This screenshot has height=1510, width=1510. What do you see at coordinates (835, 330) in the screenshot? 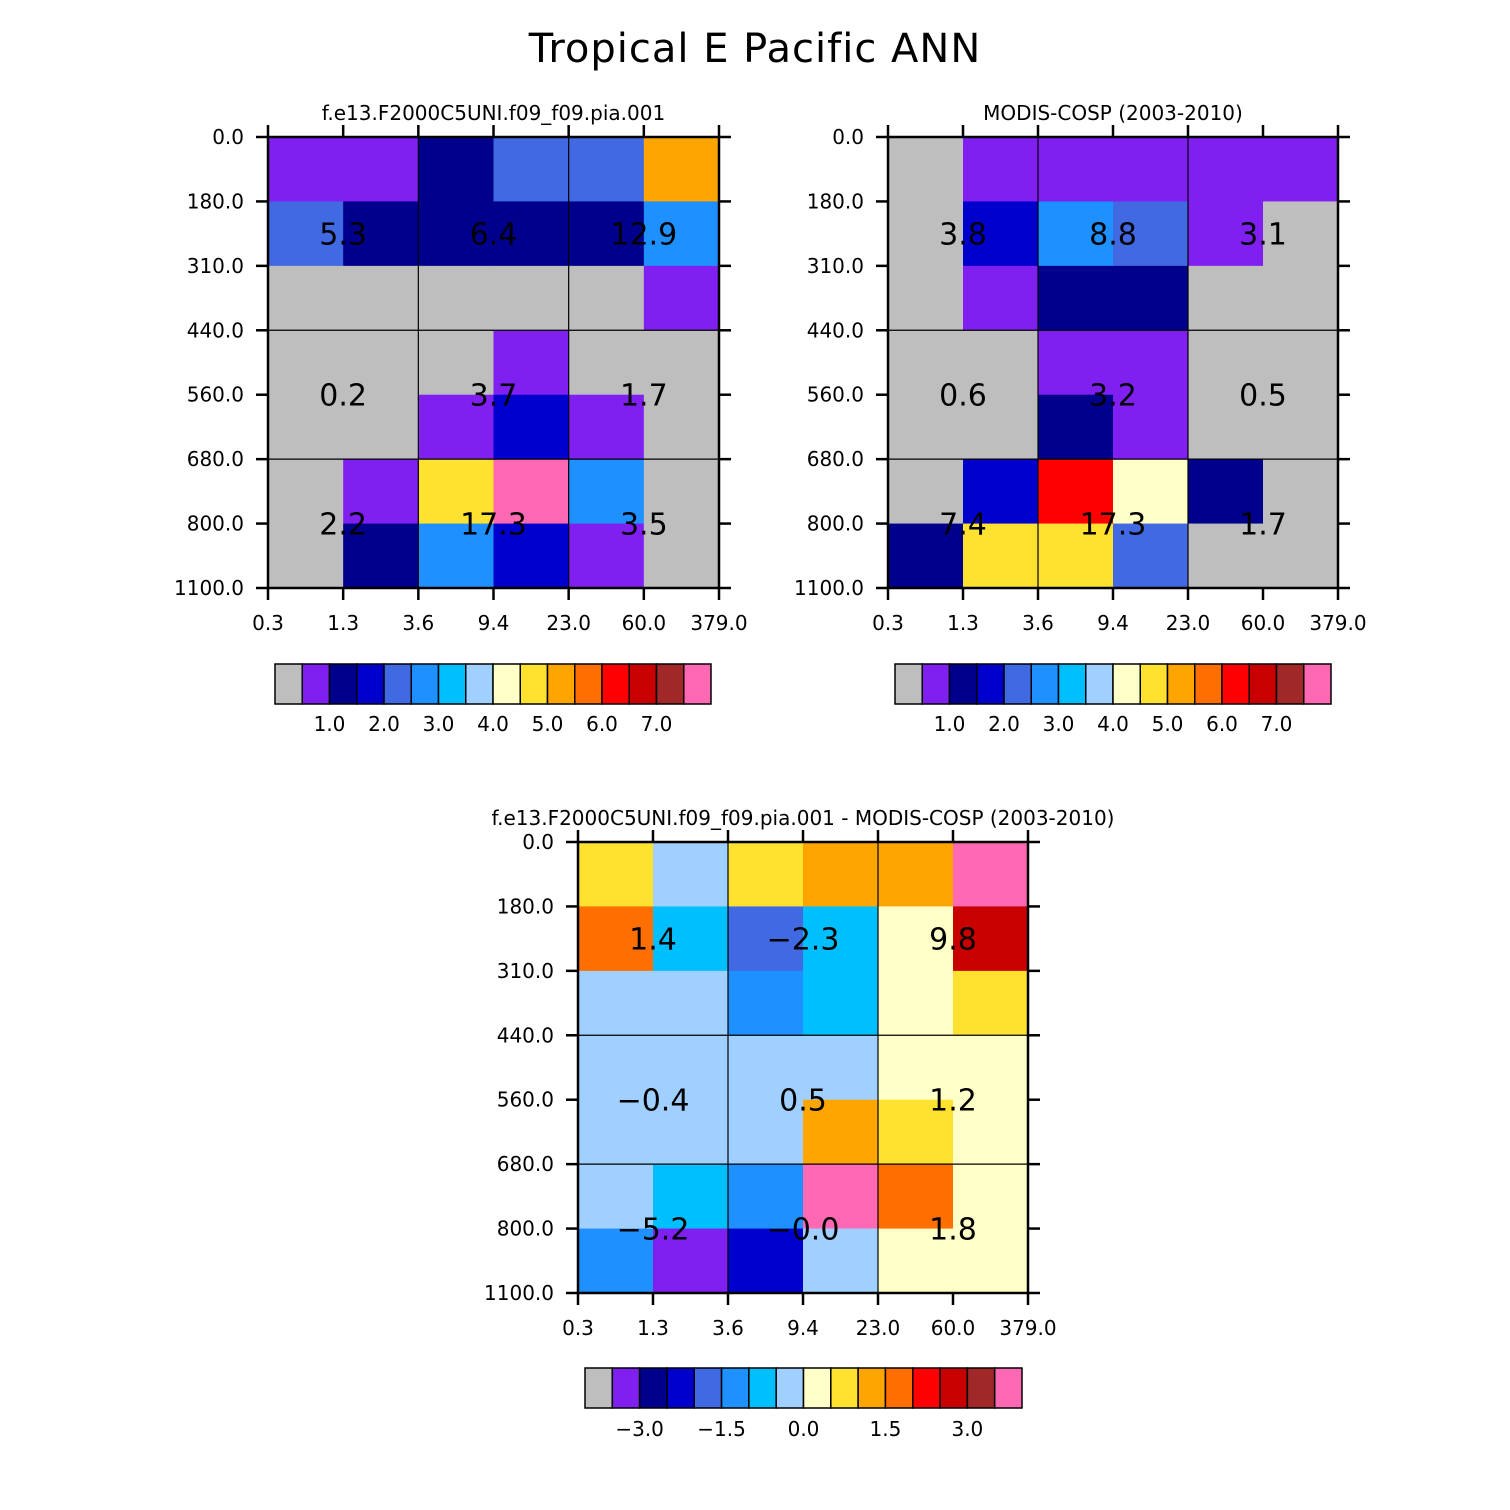
I see `y-tick-label: 440.0` at bounding box center [835, 330].